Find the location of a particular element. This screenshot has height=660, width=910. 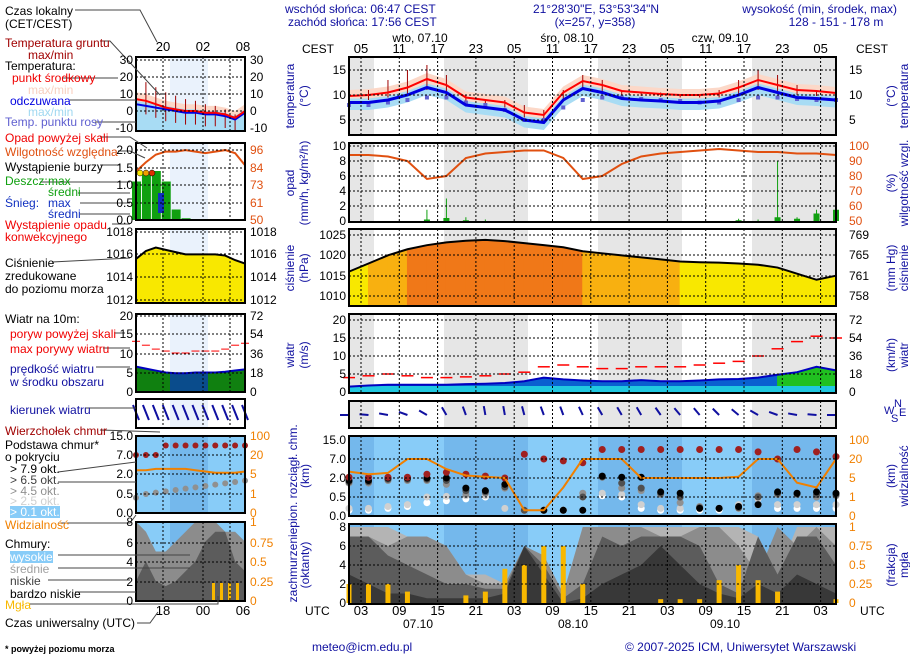

mini-tick-left: 1.0 is located at coordinates (124, 185).